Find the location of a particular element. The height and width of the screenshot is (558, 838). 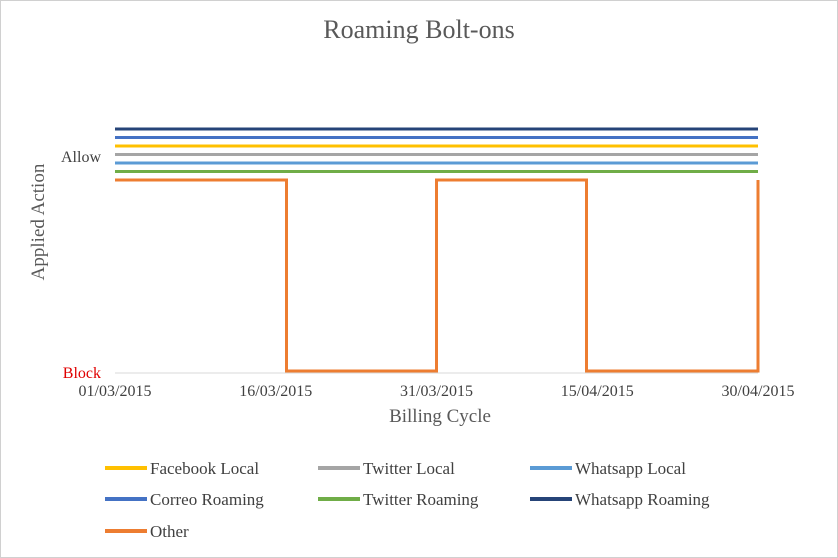

legend-item: Whatsapp Roaming is located at coordinates (620, 499).